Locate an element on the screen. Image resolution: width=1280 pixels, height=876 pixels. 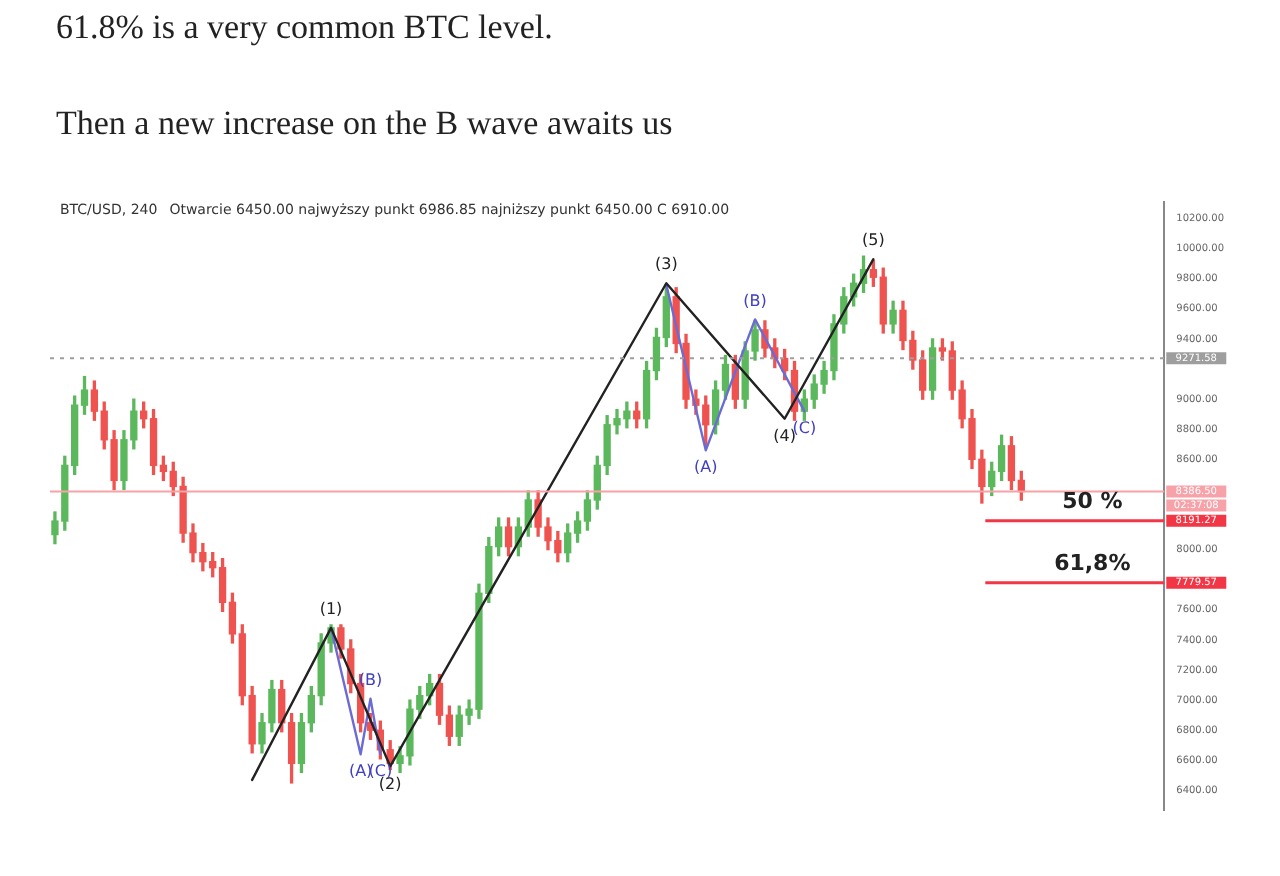
annotation: (4) is located at coordinates (784, 435).